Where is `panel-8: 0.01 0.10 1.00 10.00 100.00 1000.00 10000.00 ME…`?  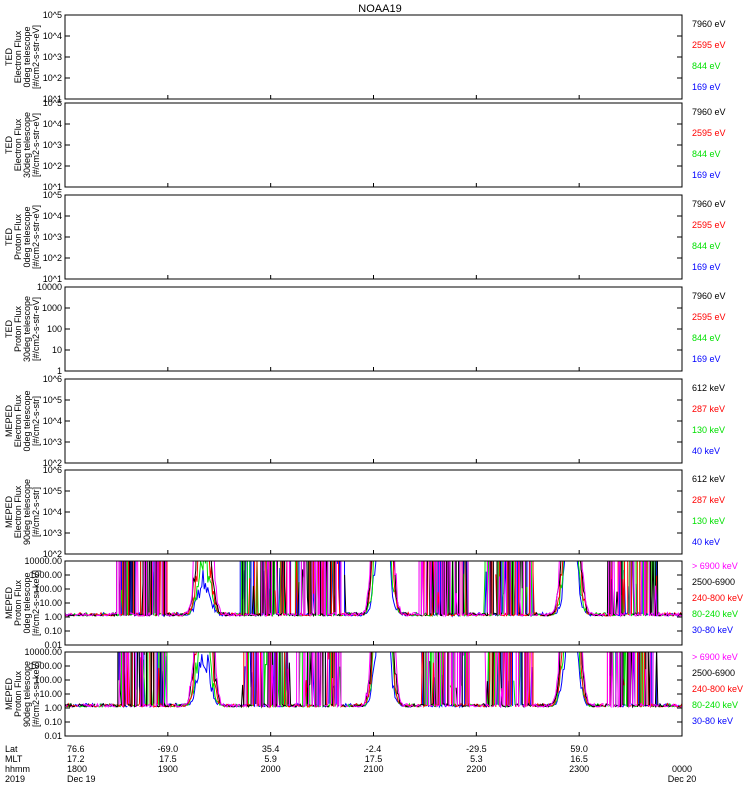 panel-8: 0.01 0.10 1.00 10.00 100.00 1000.00 10000.00 ME… is located at coordinates (373, 694).